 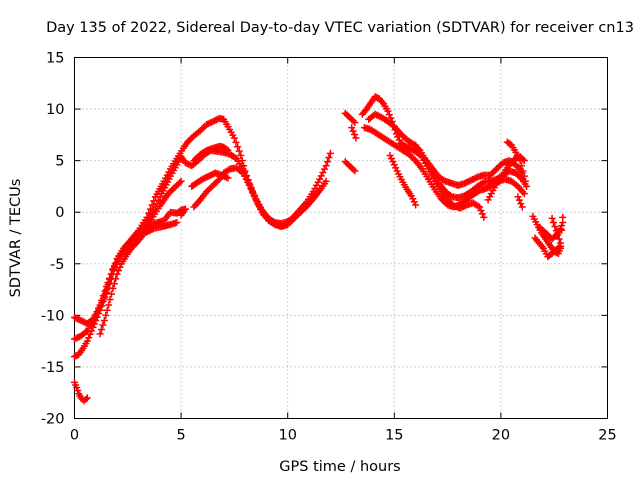 What do you see at coordinates (339, 467) in the screenshot?
I see `x-axis-label: GPS time / hours` at bounding box center [339, 467].